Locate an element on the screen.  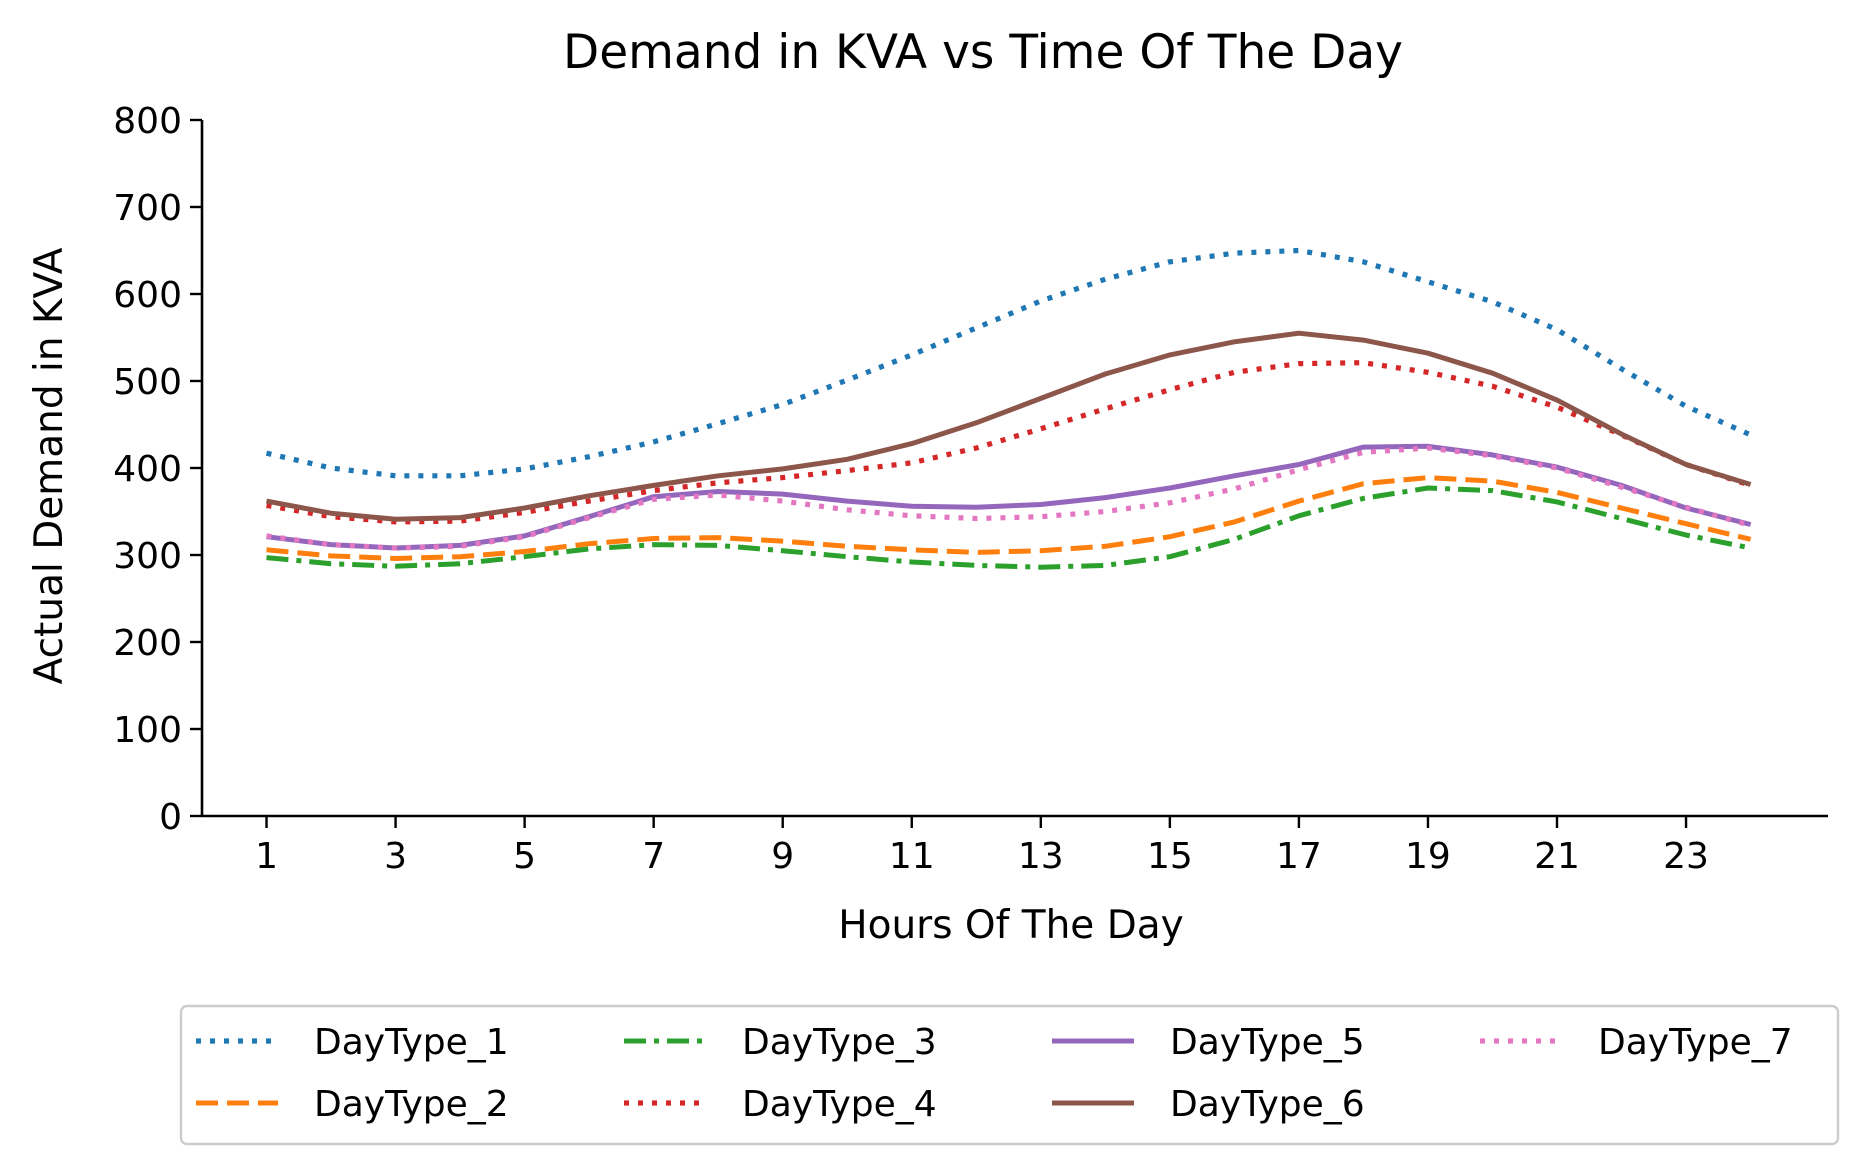
x-tick-label: 15 is located at coordinates (1170, 856).